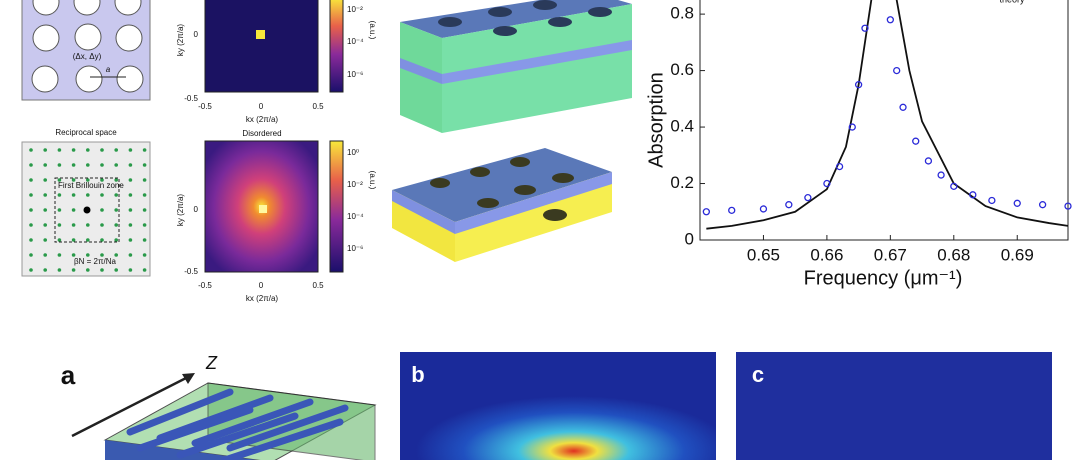 This screenshot has height=460, width=1080. I want to click on origin-dot, so click(87, 210).